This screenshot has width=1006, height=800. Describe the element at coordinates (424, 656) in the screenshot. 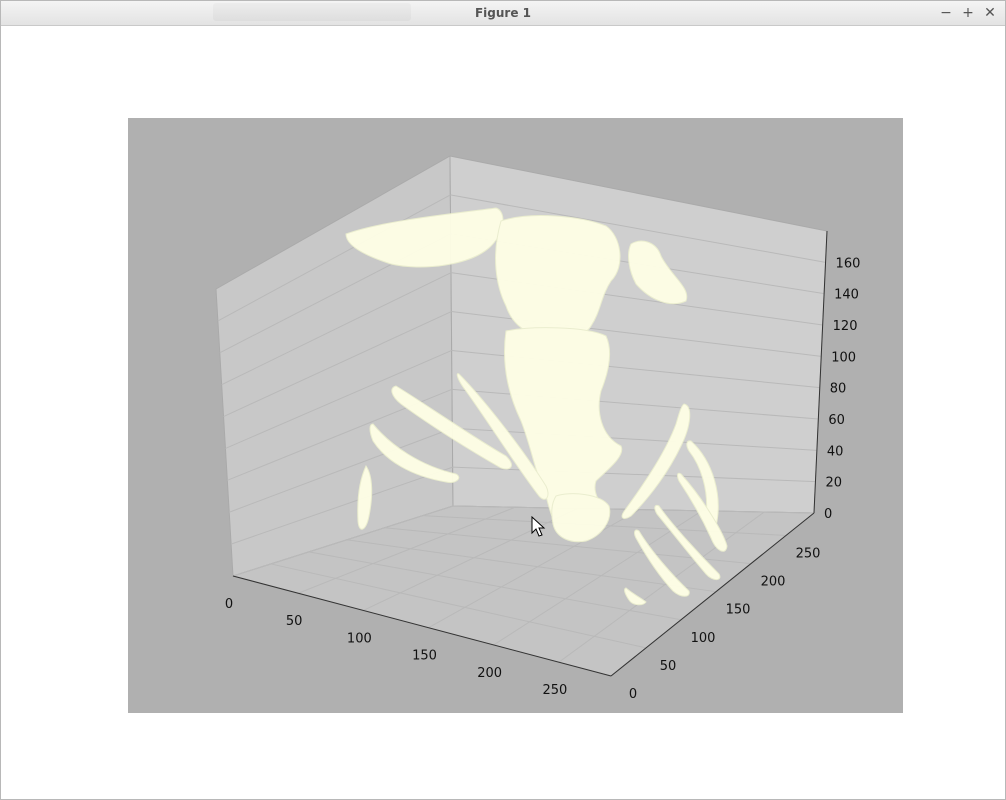

I see `x-tick-label: 150` at that location.